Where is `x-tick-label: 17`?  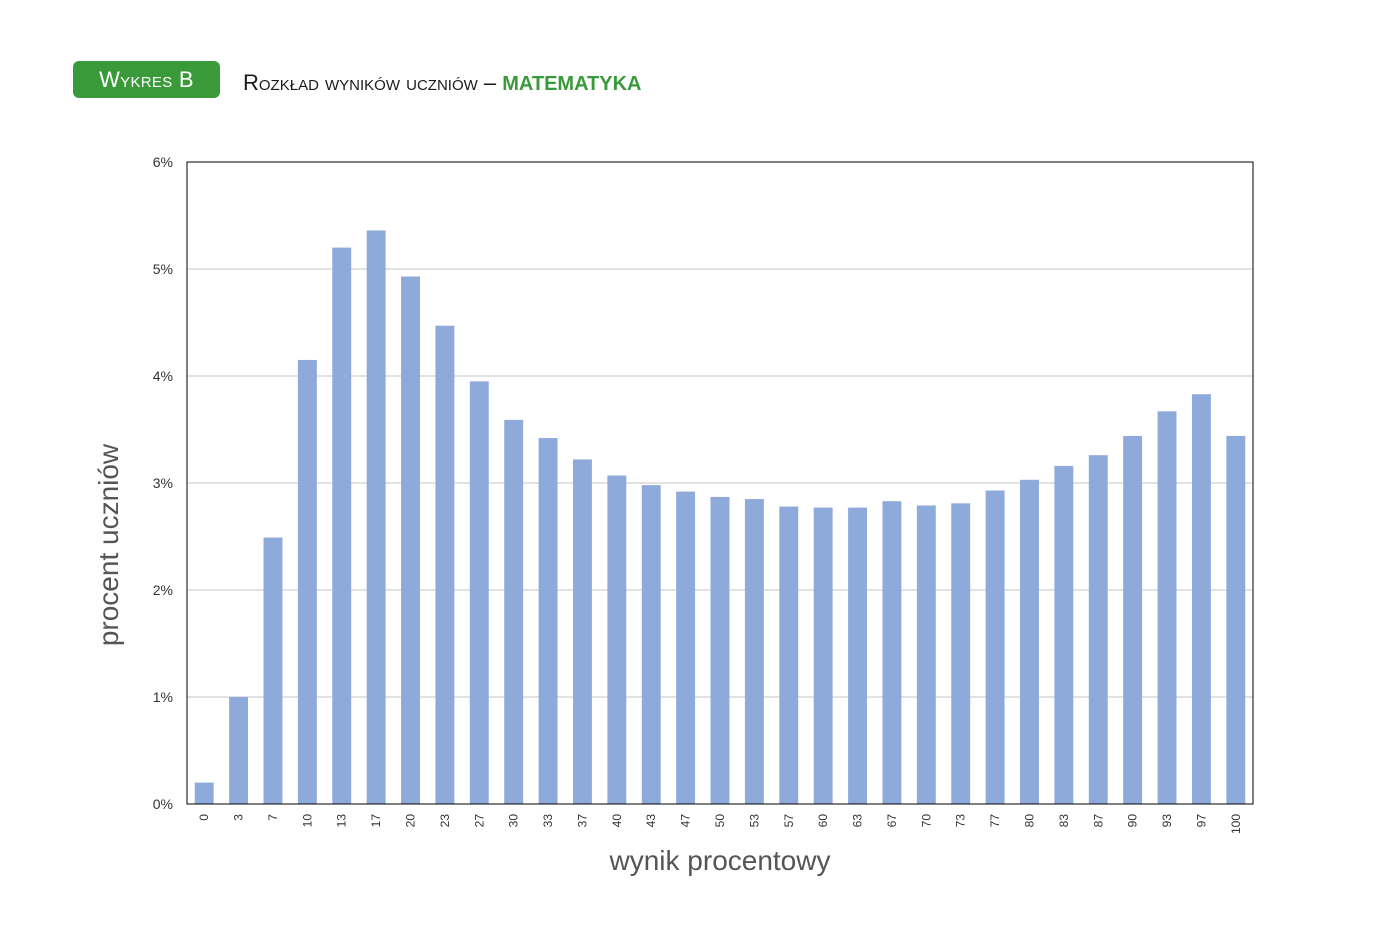
x-tick-label: 17 is located at coordinates (376, 821).